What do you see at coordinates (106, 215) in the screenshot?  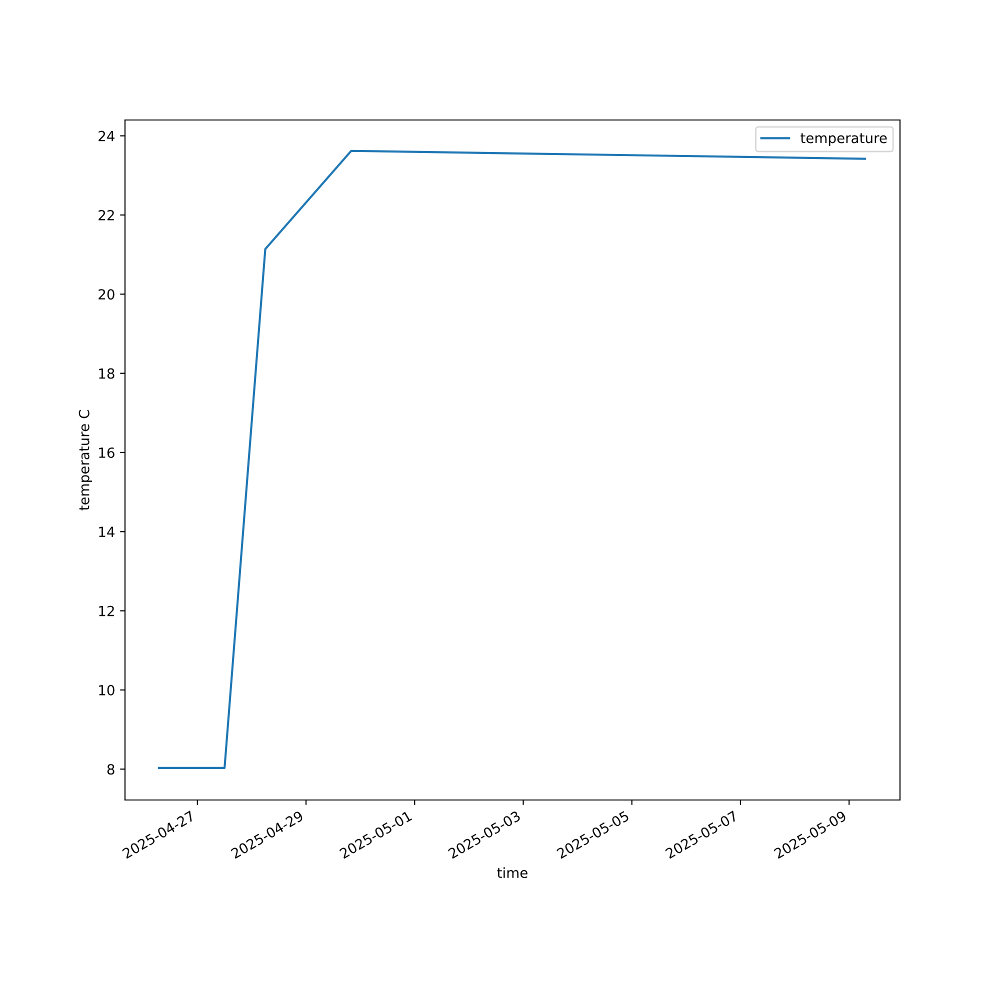 I see `y-tick-label: 22` at bounding box center [106, 215].